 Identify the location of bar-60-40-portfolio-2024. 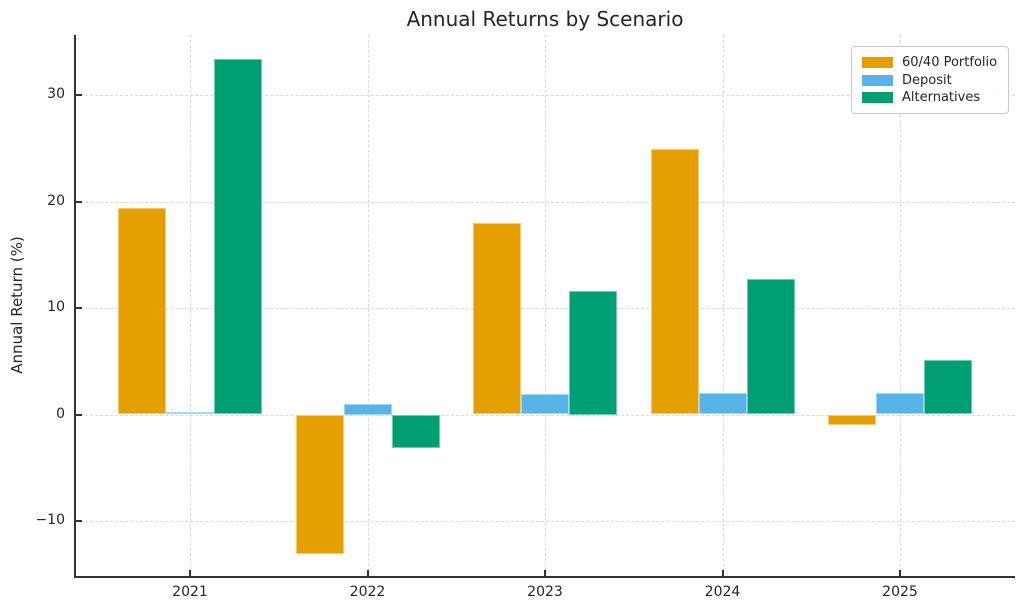
(674, 282).